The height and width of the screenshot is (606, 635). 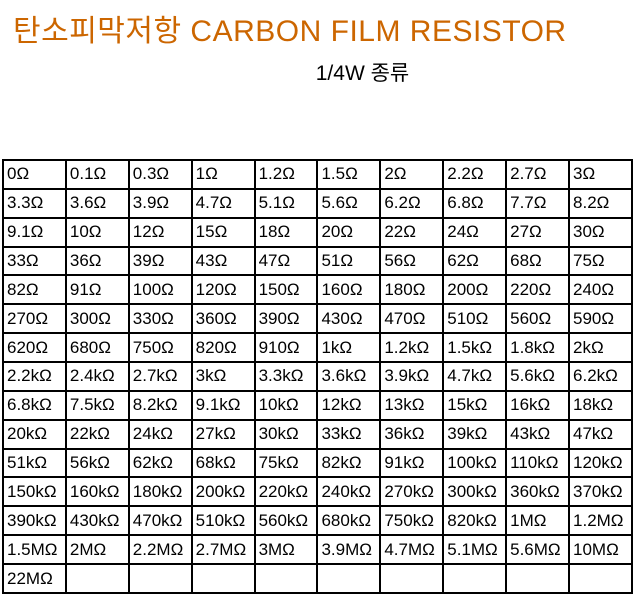 What do you see at coordinates (160, 203) in the screenshot?
I see `resistor-value-cell: 3.9Ω` at bounding box center [160, 203].